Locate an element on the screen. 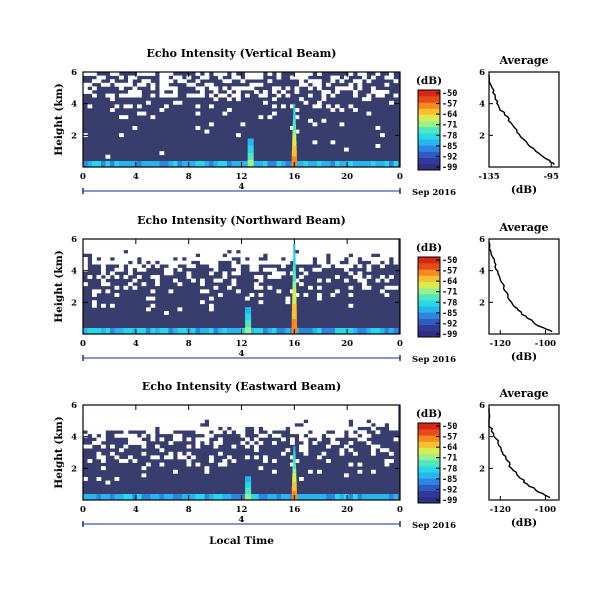 The height and width of the screenshot is (598, 610). colorbar-tick-label: -64 is located at coordinates (449, 448).